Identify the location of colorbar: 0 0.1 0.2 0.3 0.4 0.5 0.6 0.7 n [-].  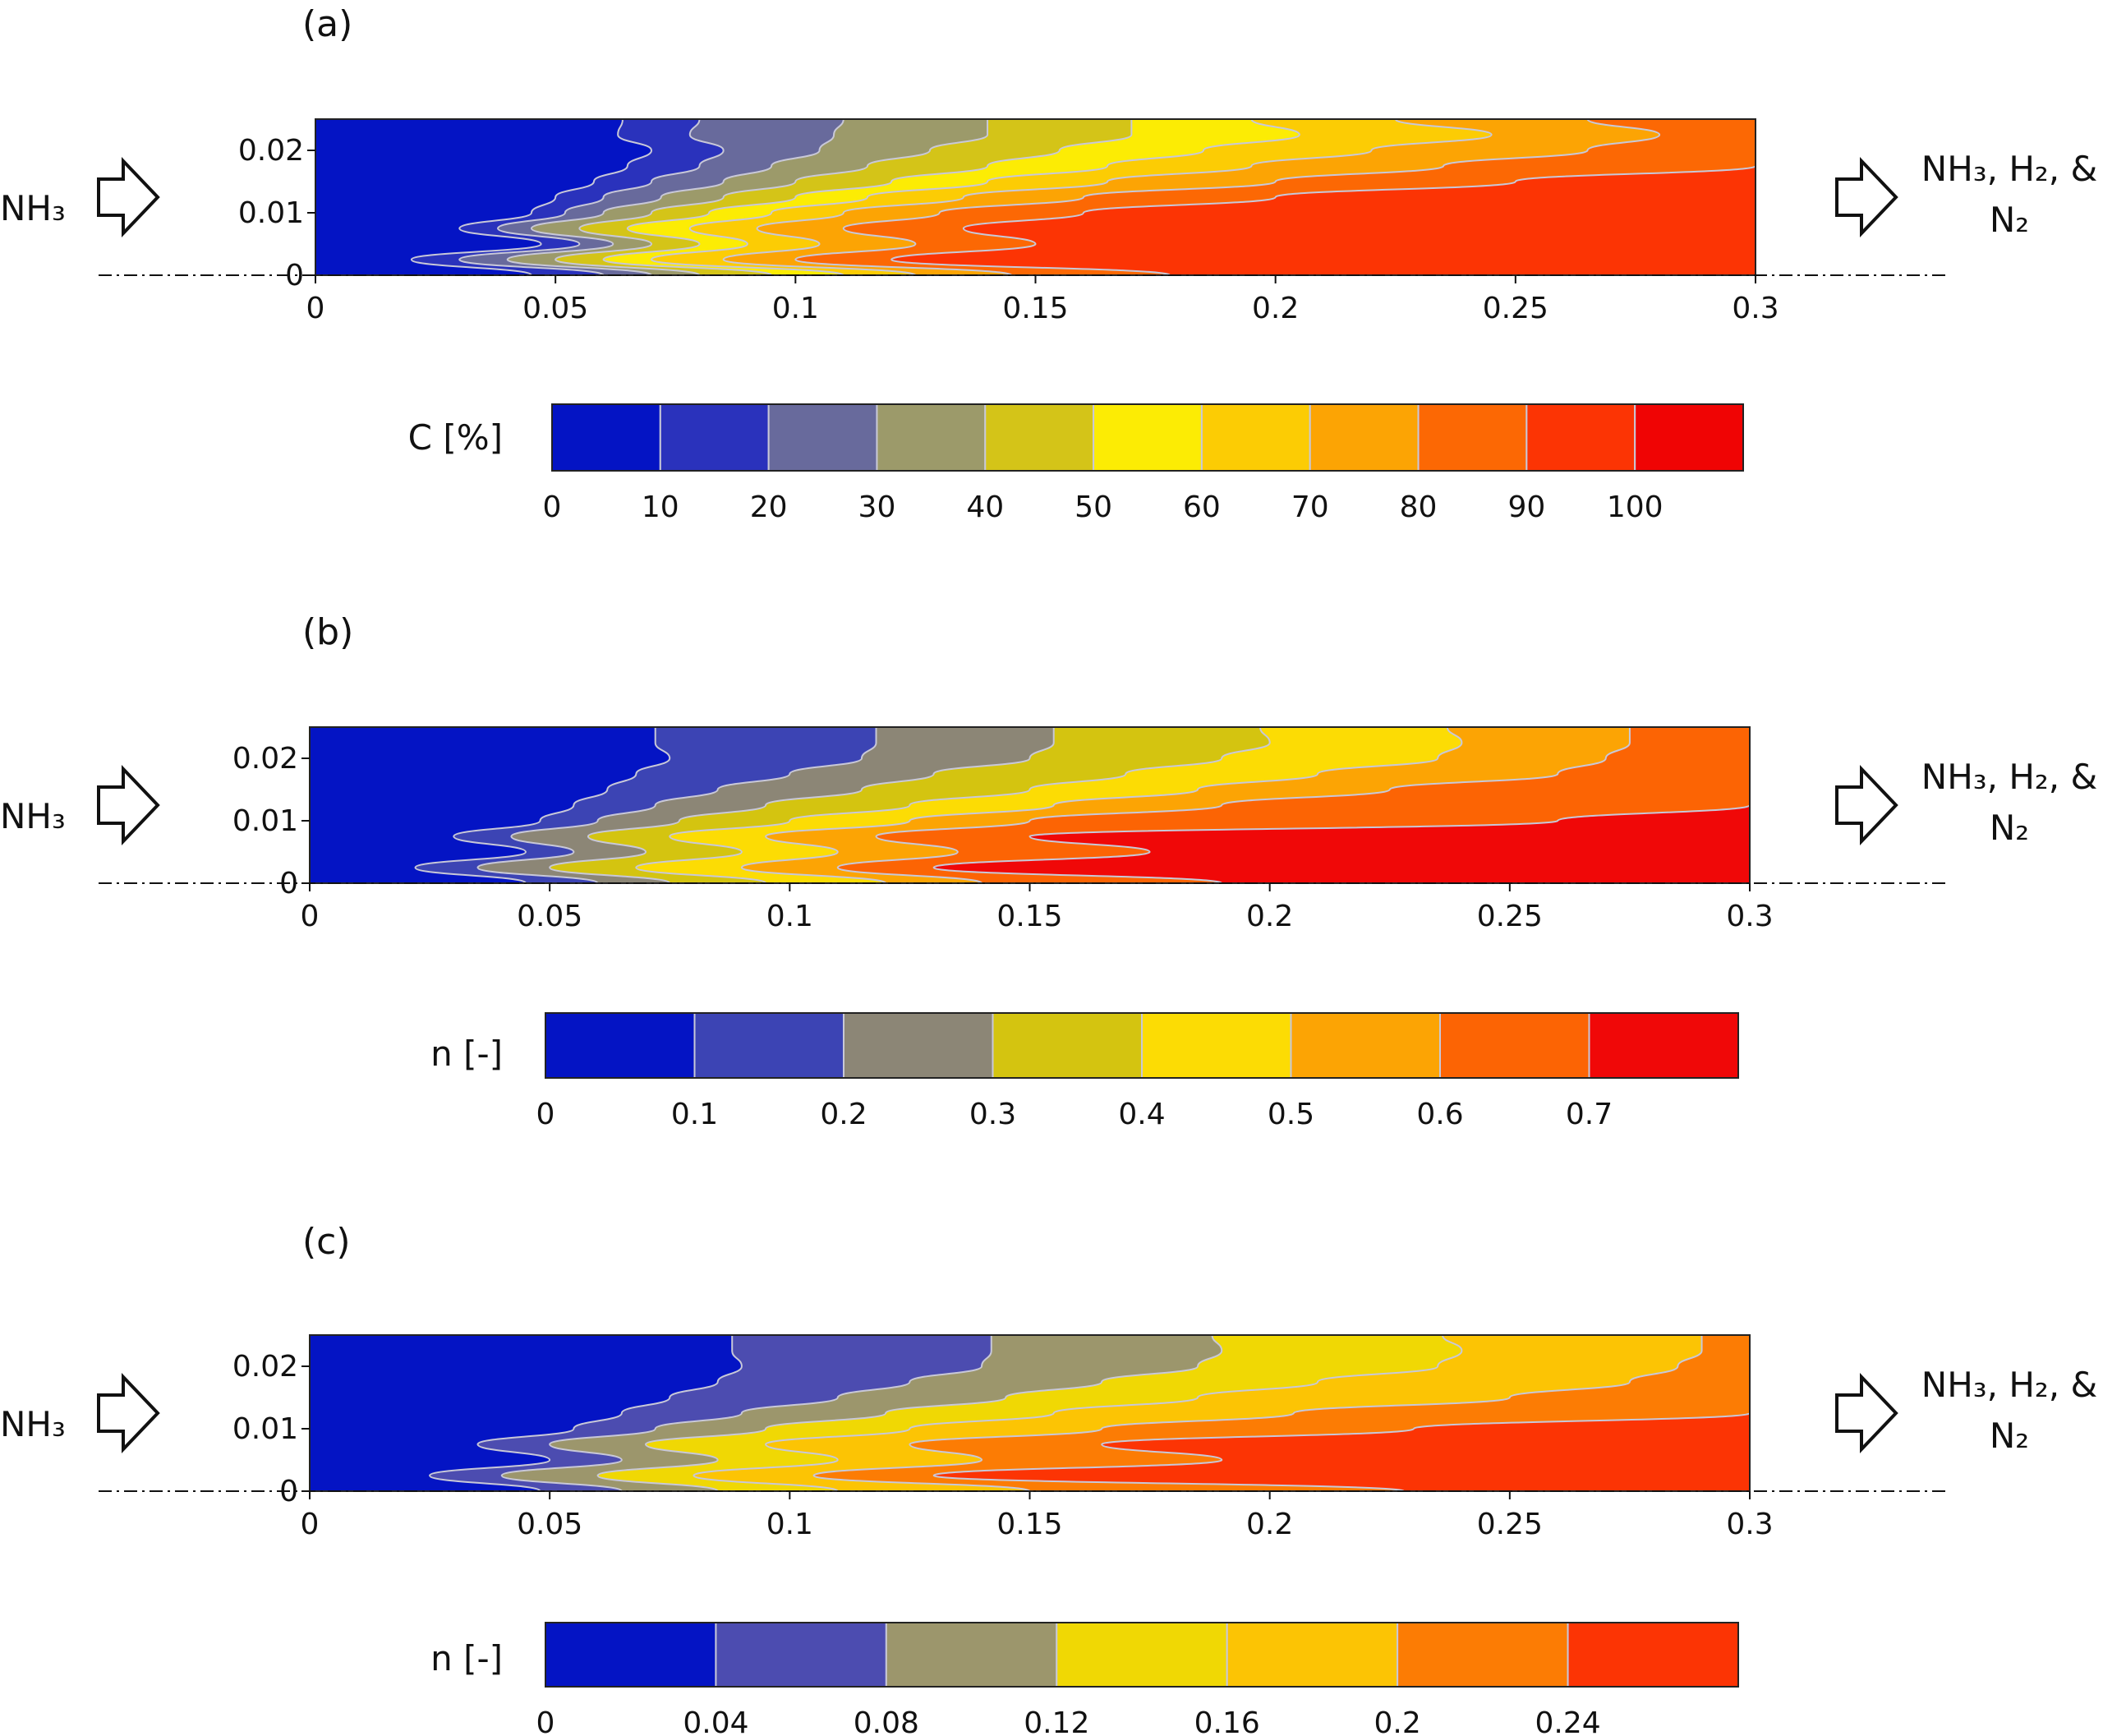
(1084, 1072).